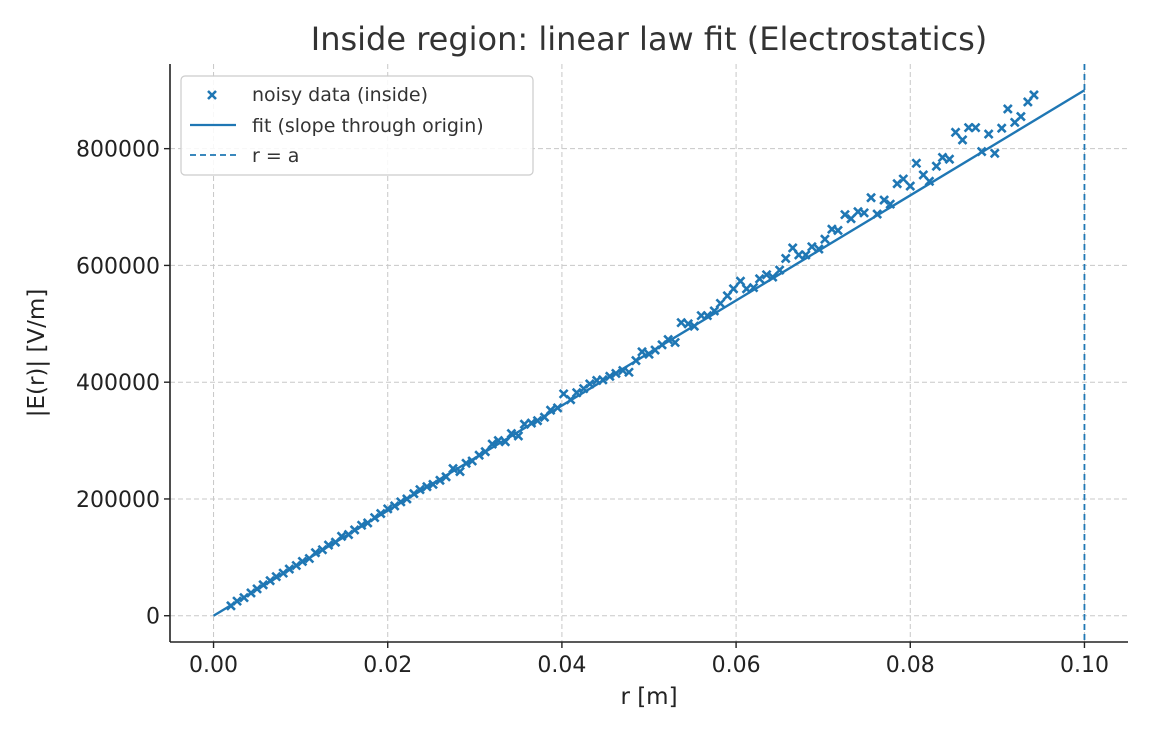 The image size is (1152, 736). I want to click on legend-box, so click(357, 125).